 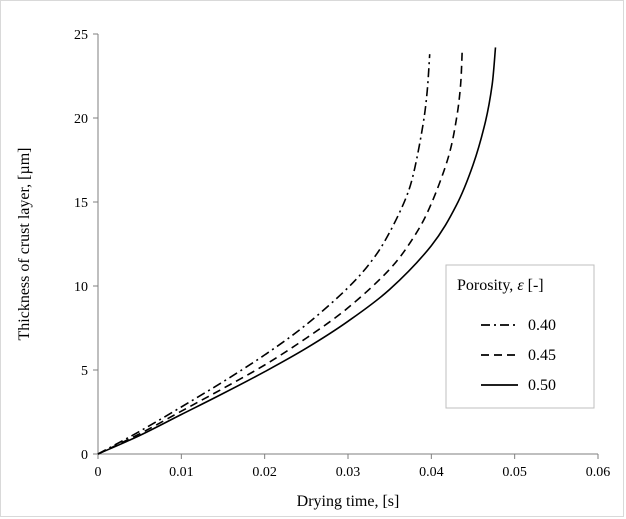 What do you see at coordinates (520, 285) in the screenshot?
I see `legend-title-symbol: ε` at bounding box center [520, 285].